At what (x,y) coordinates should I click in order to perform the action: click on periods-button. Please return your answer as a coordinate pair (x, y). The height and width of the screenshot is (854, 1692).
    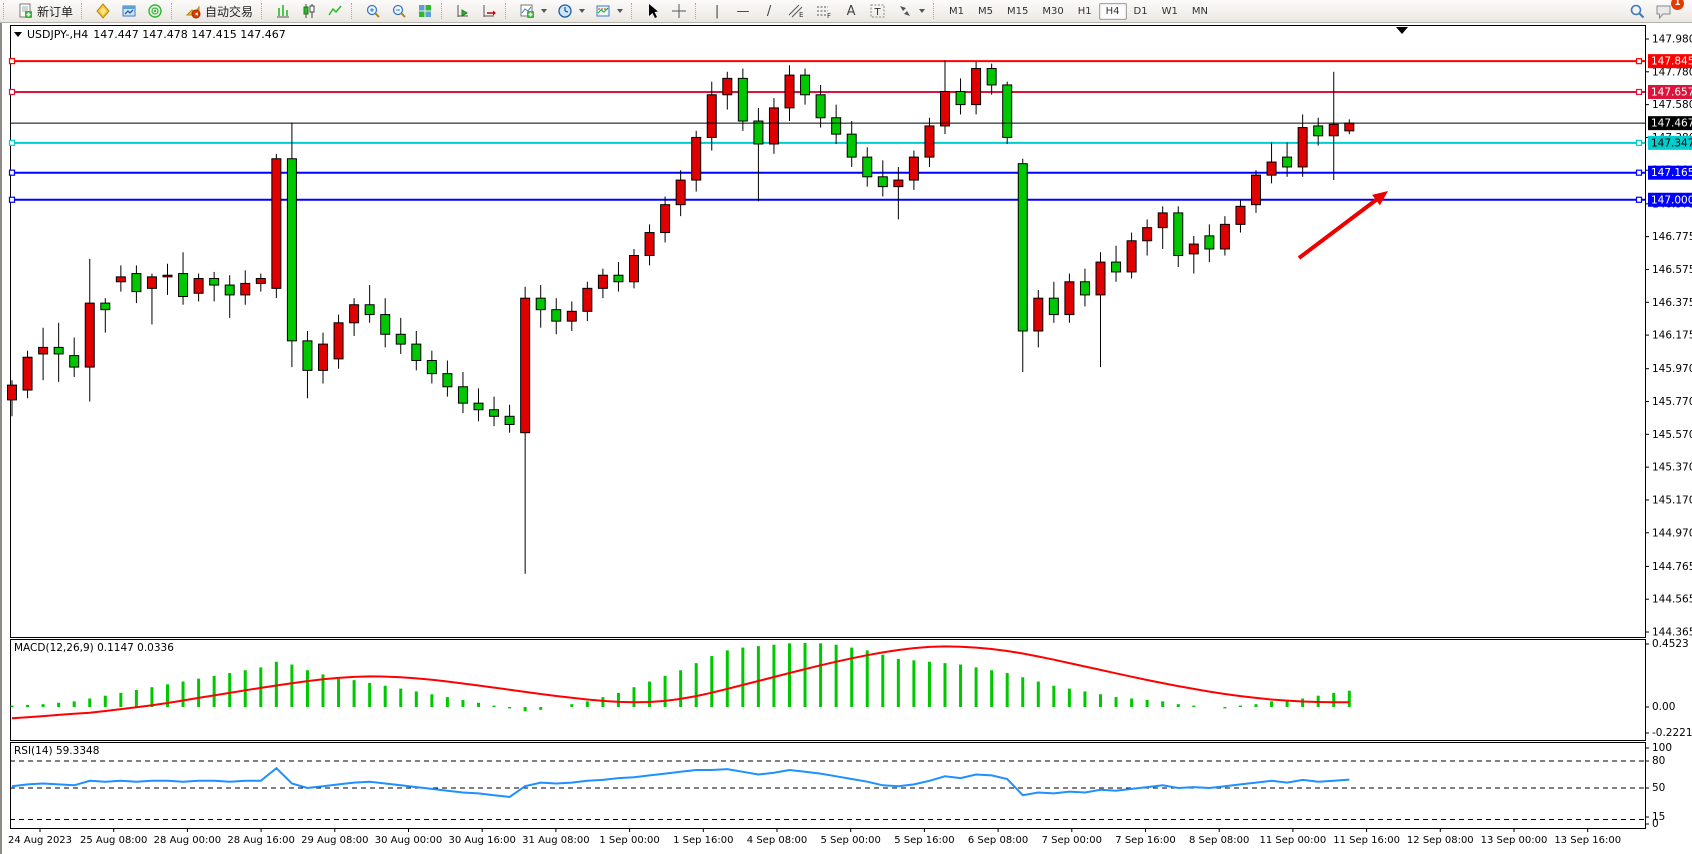
    Looking at the image, I should click on (571, 11).